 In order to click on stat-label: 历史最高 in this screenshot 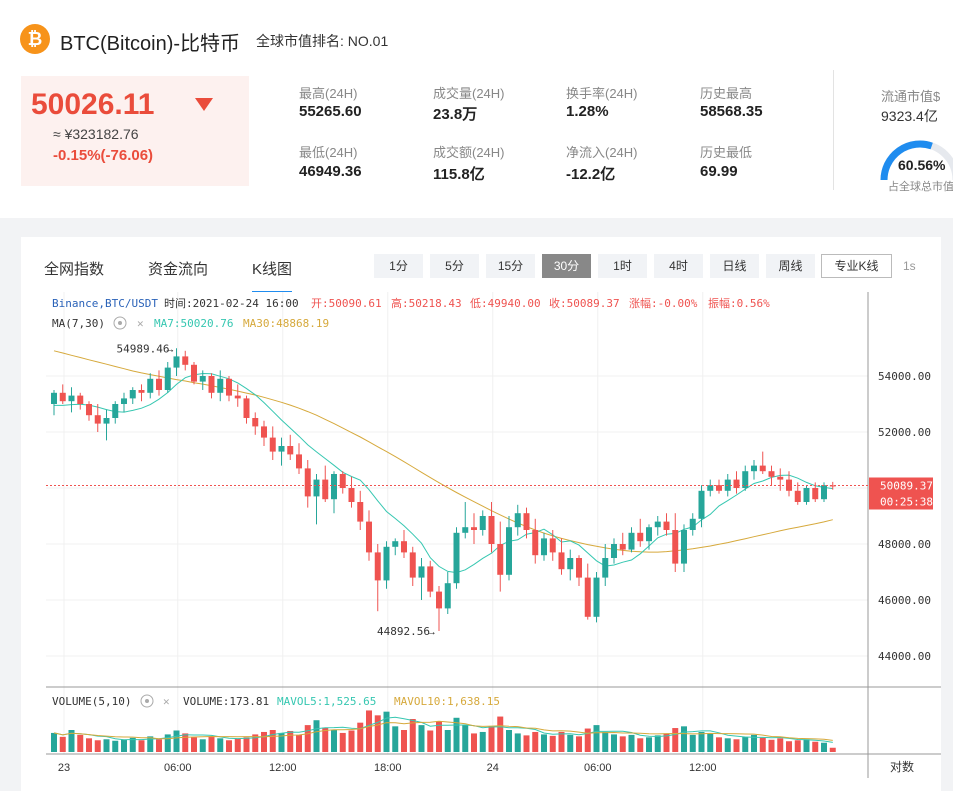, I will do `click(726, 93)`.